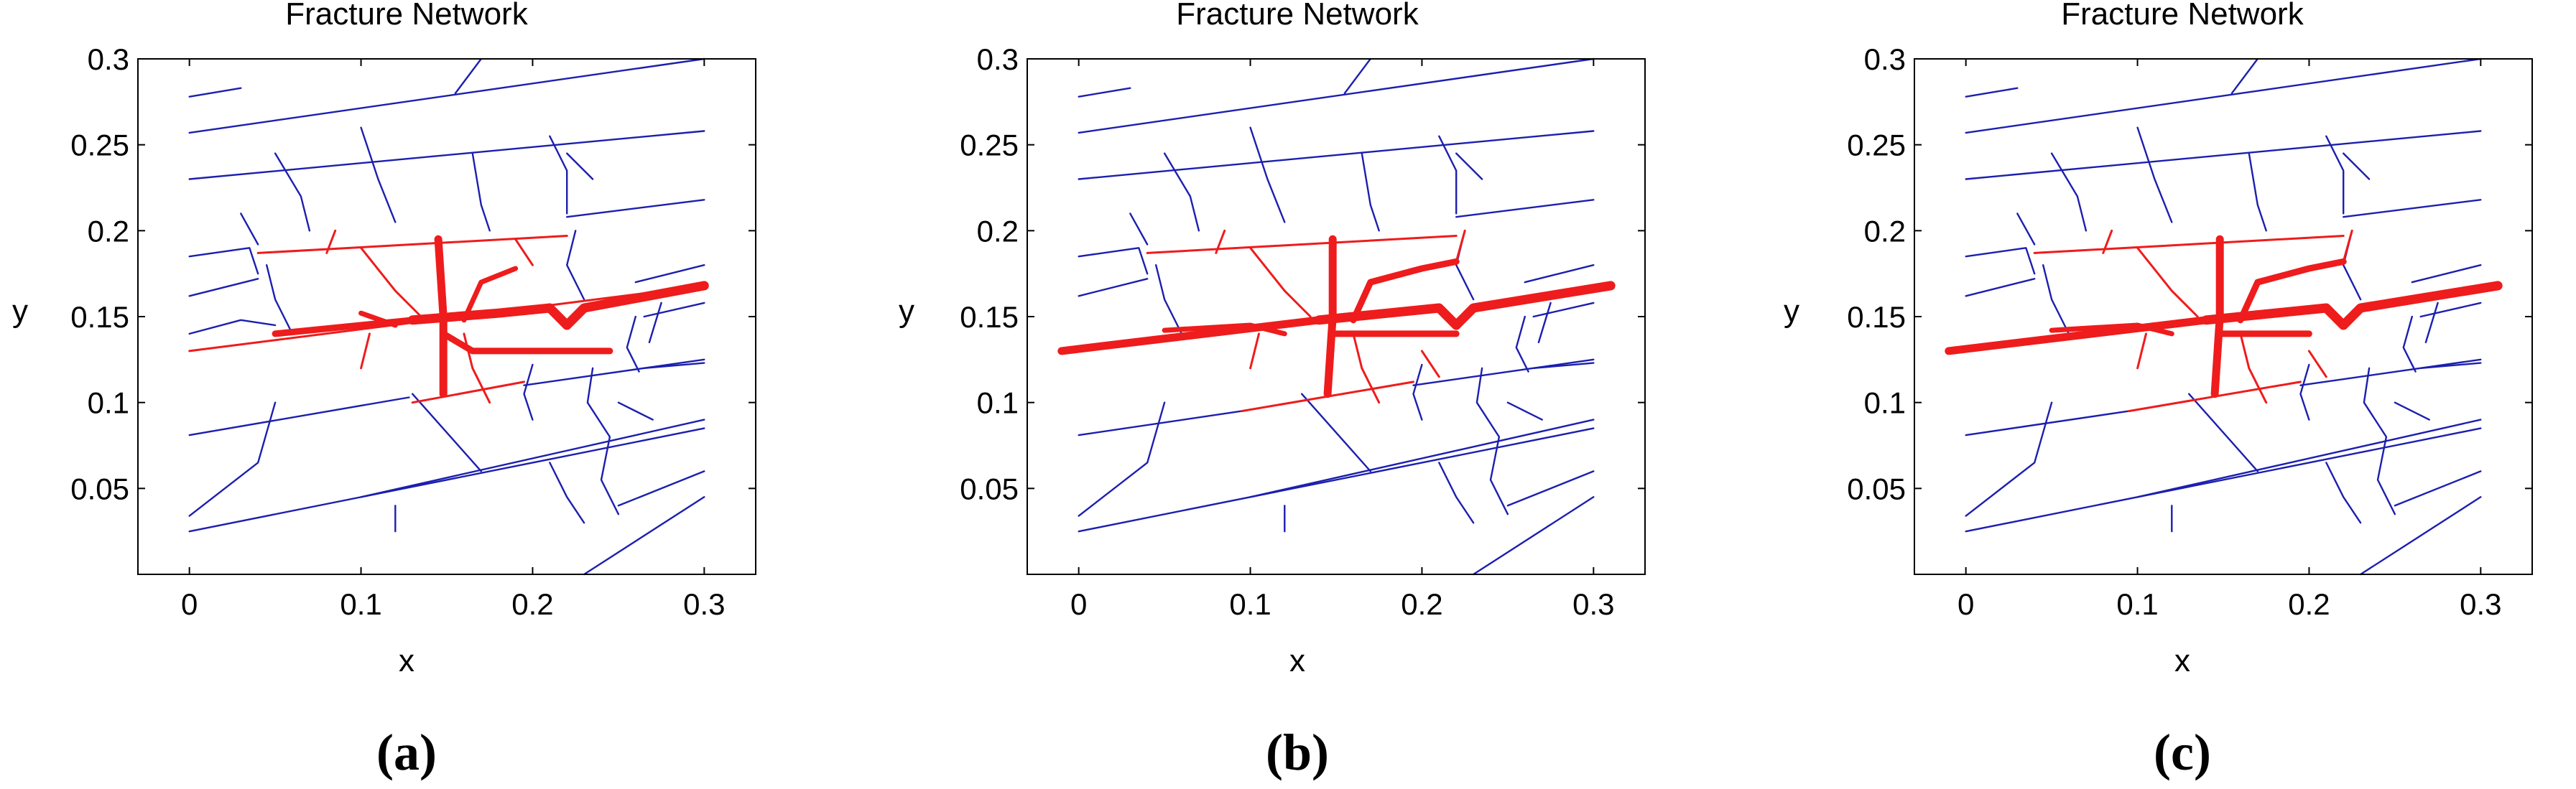  Describe the element at coordinates (1078, 604) in the screenshot. I see `x-tick-label: 0` at that location.